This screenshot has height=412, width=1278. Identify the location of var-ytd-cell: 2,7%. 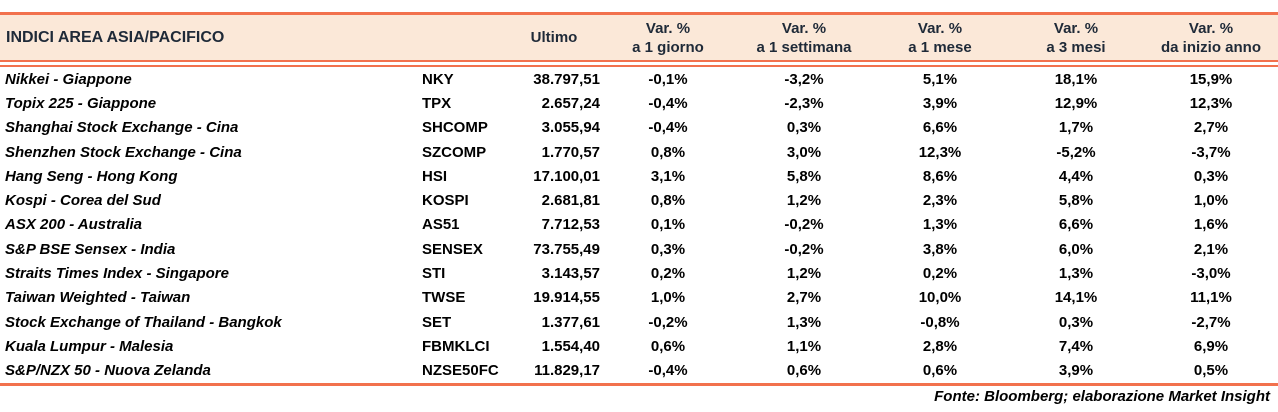
(1211, 128).